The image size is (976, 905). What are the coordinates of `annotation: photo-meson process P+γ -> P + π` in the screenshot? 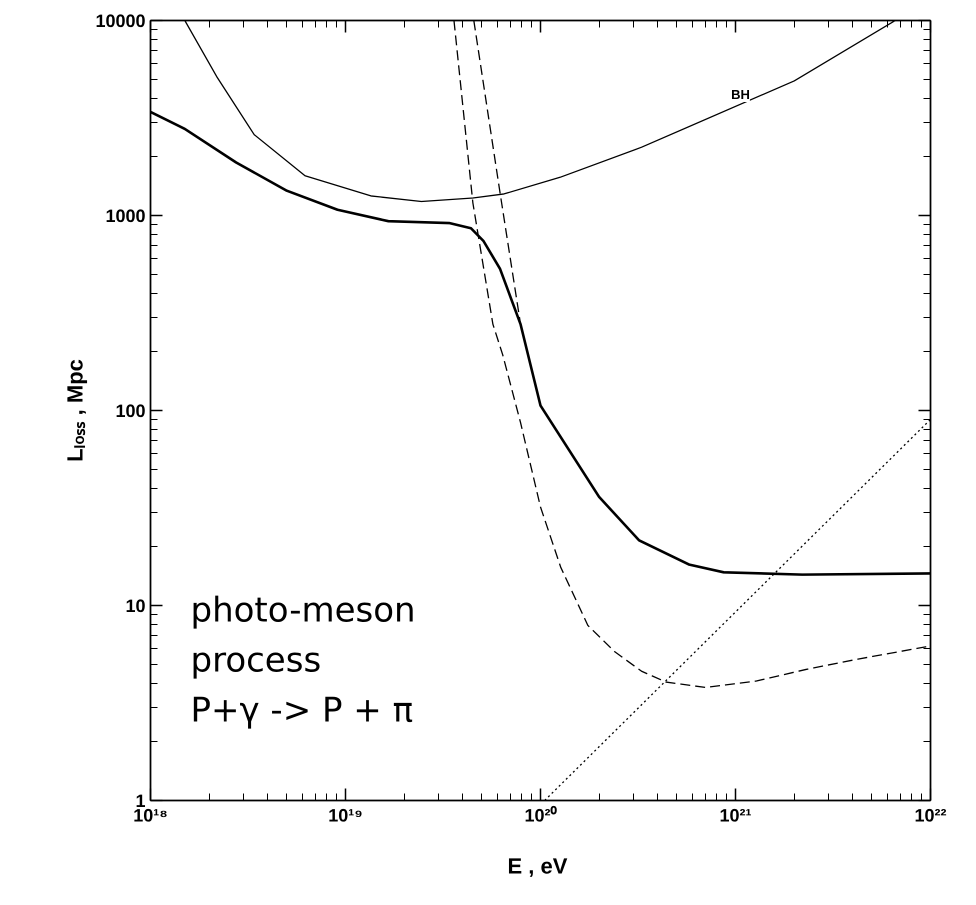 It's located at (303, 660).